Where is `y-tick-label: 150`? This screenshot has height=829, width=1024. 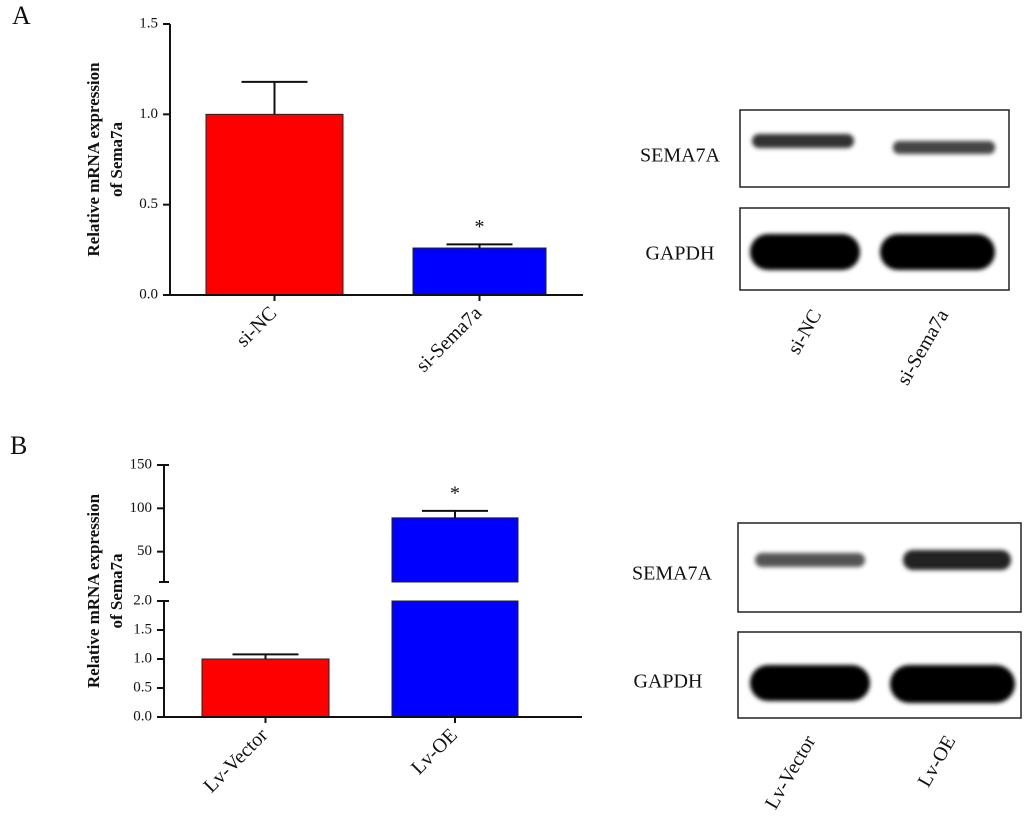
y-tick-label: 150 is located at coordinates (141, 464).